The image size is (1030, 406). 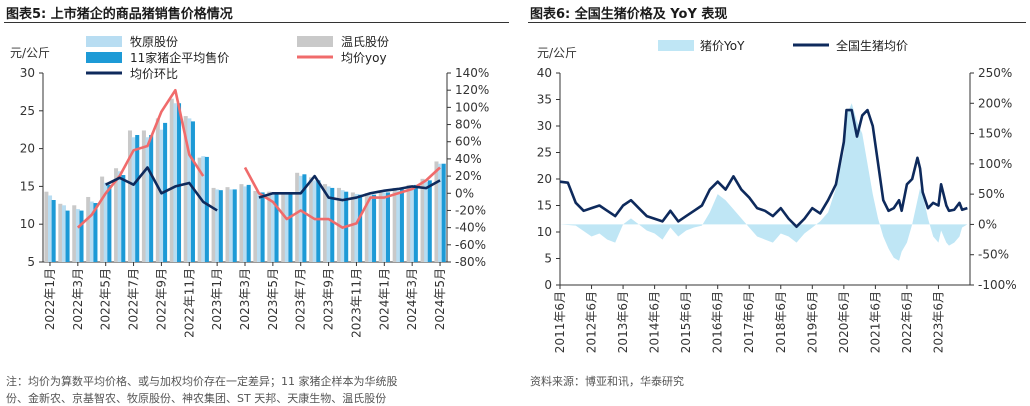 What do you see at coordinates (364, 58) in the screenshot?
I see `legend-yoy-label: 均价yoy` at bounding box center [364, 58].